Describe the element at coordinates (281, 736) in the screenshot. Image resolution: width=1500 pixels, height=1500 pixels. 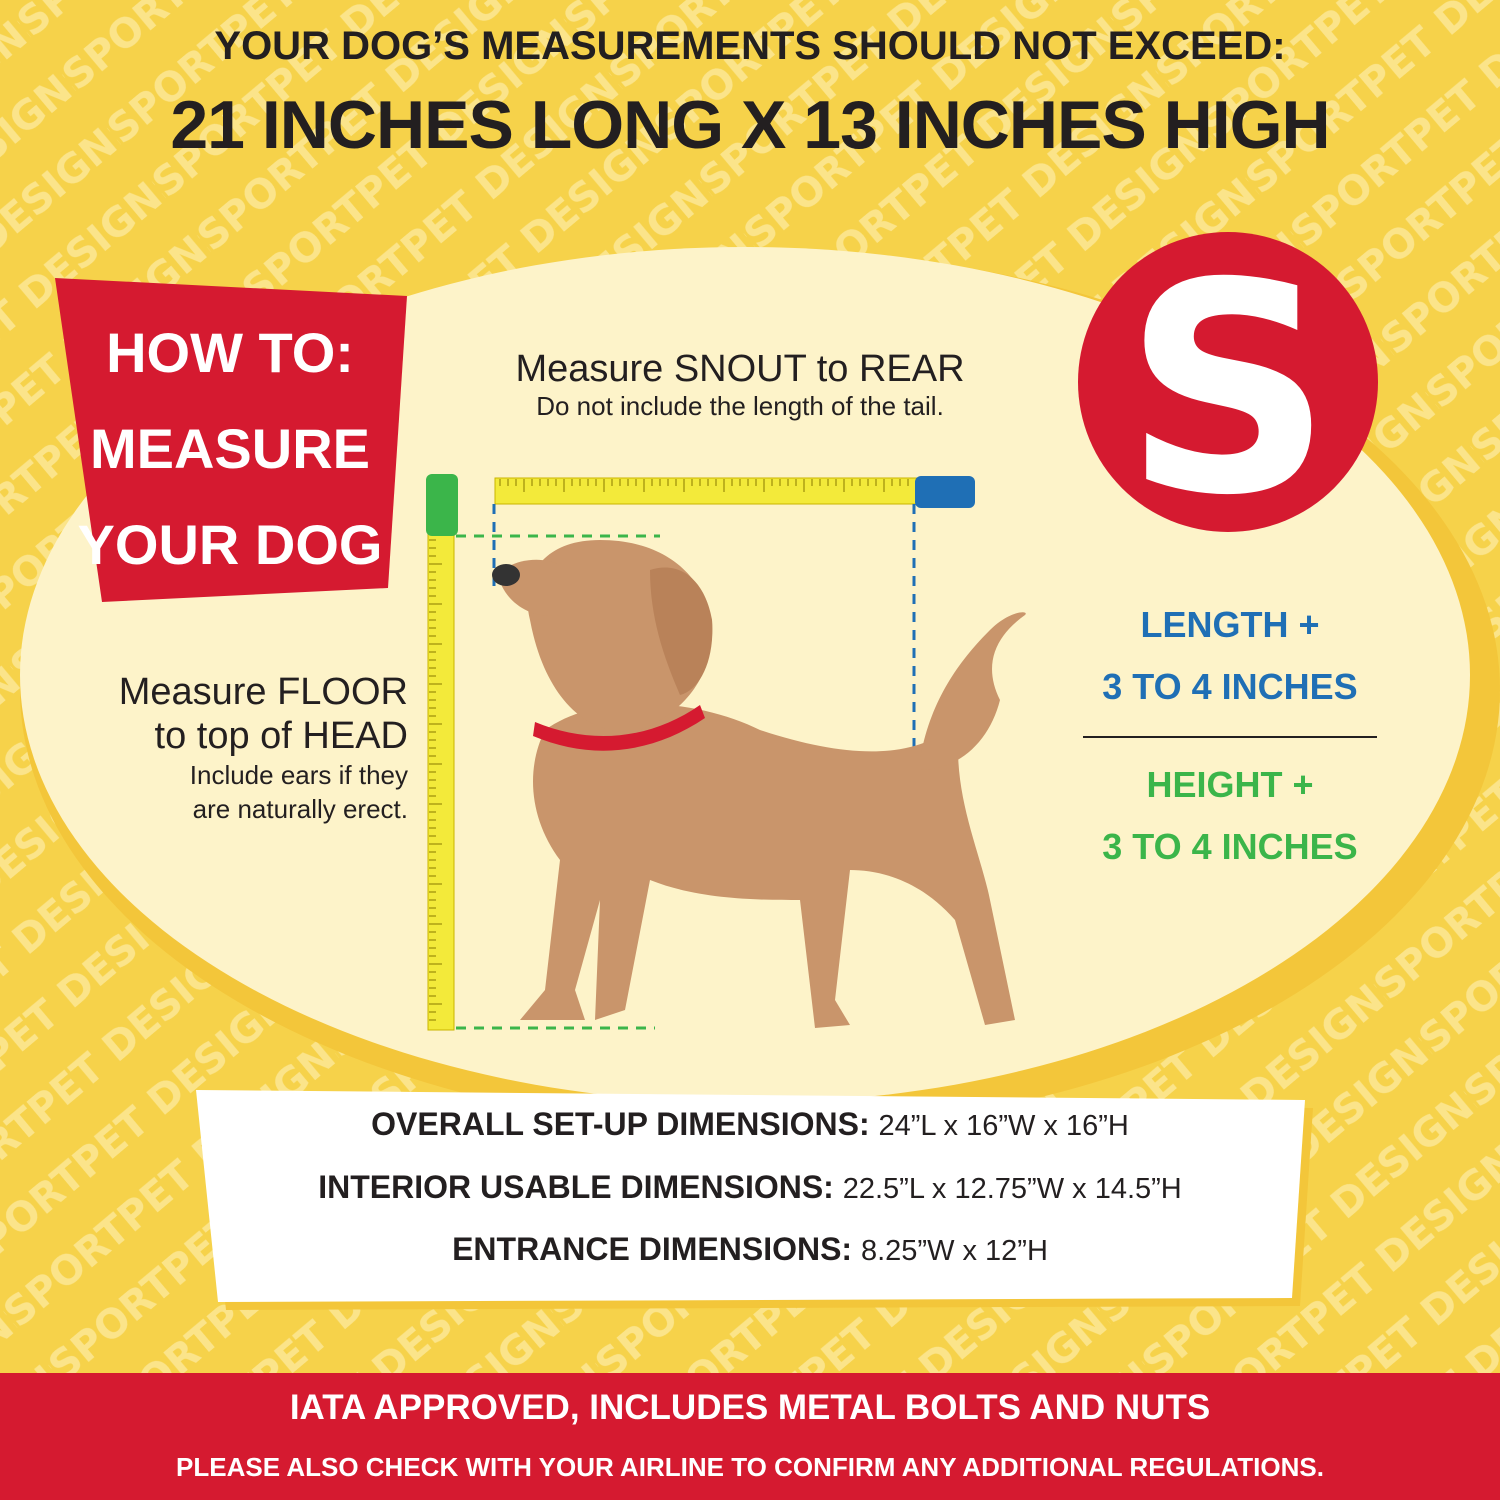
I see `height-instruction-title: to top of HEAD` at that location.